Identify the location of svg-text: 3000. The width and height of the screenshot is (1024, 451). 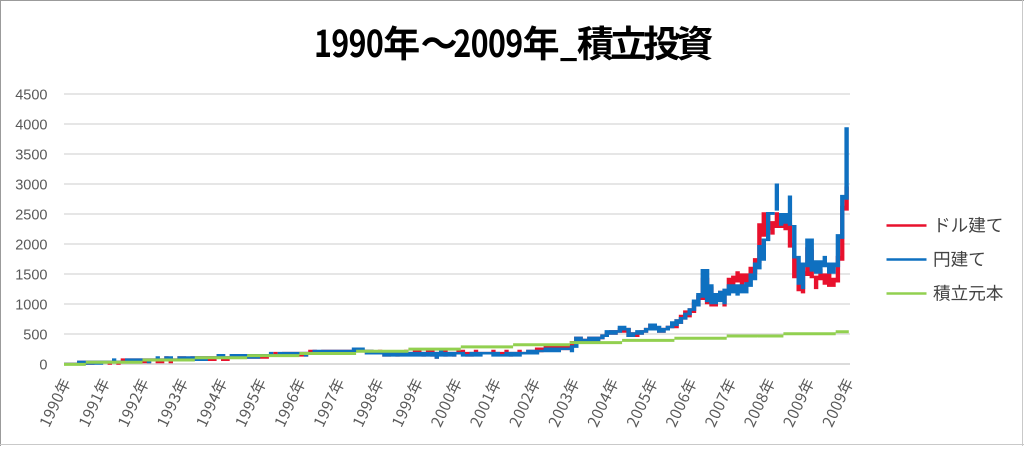
(31, 186).